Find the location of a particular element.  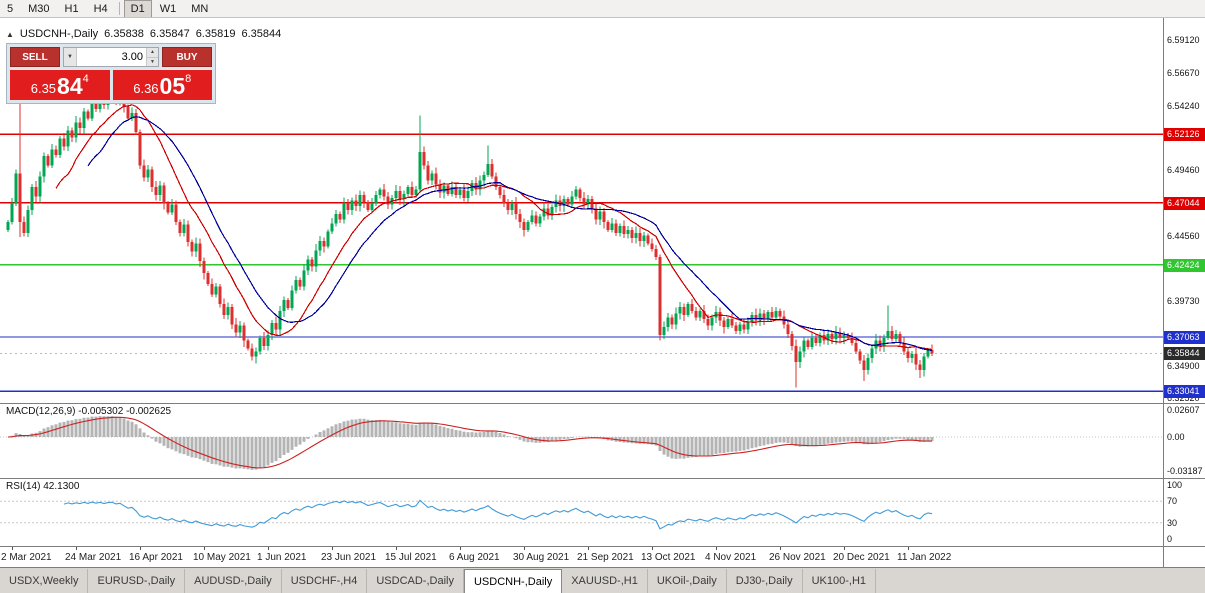

date-label: 24 Mar 2021 is located at coordinates (93, 557).